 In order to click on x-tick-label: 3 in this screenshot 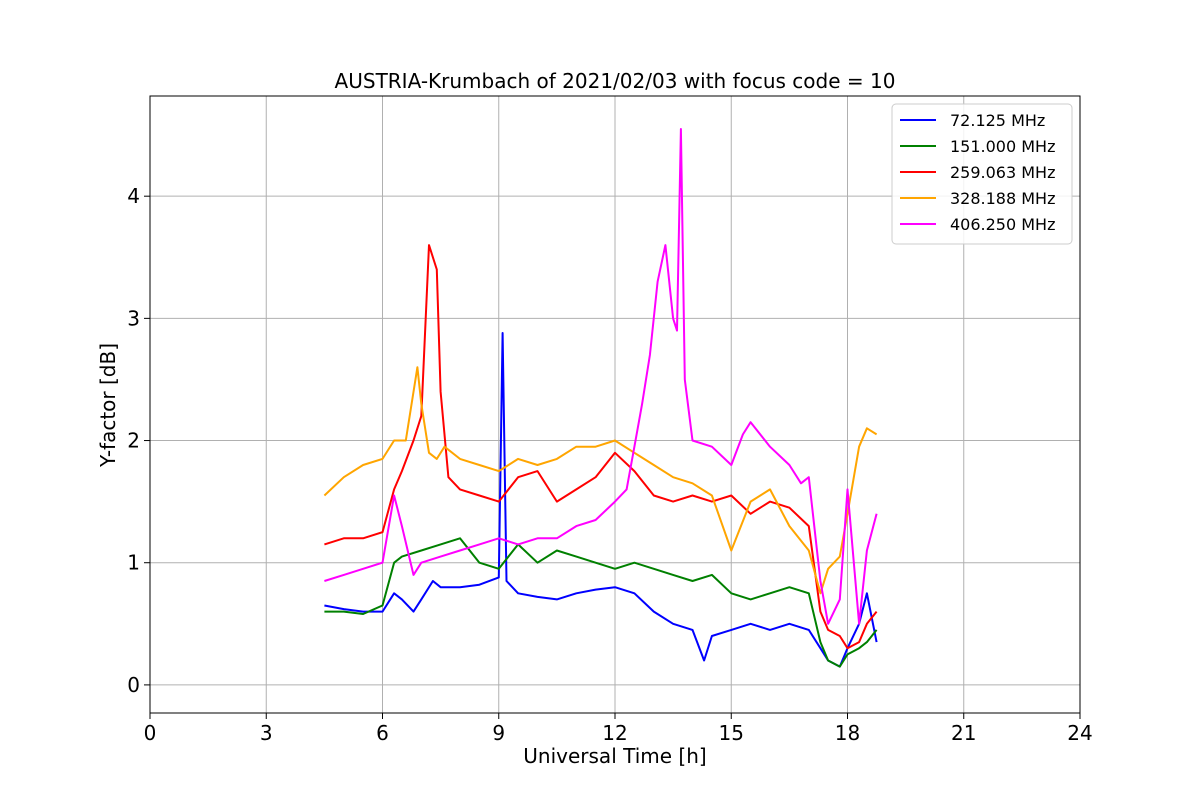, I will do `click(266, 733)`.